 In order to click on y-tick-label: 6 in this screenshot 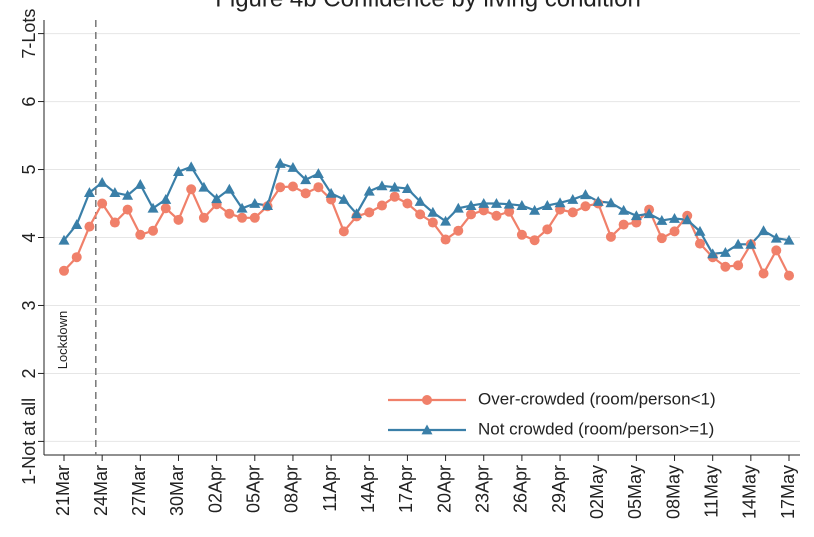, I will do `click(29, 102)`.